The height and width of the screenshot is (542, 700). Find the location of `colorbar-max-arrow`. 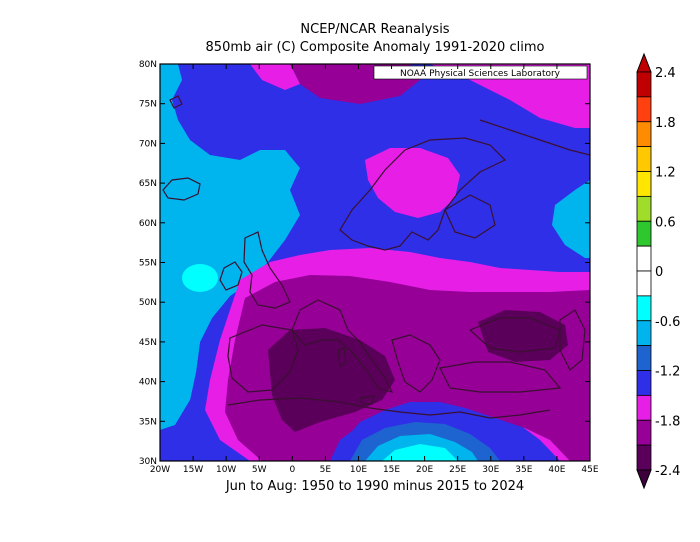

colorbar-max-arrow is located at coordinates (644, 62).